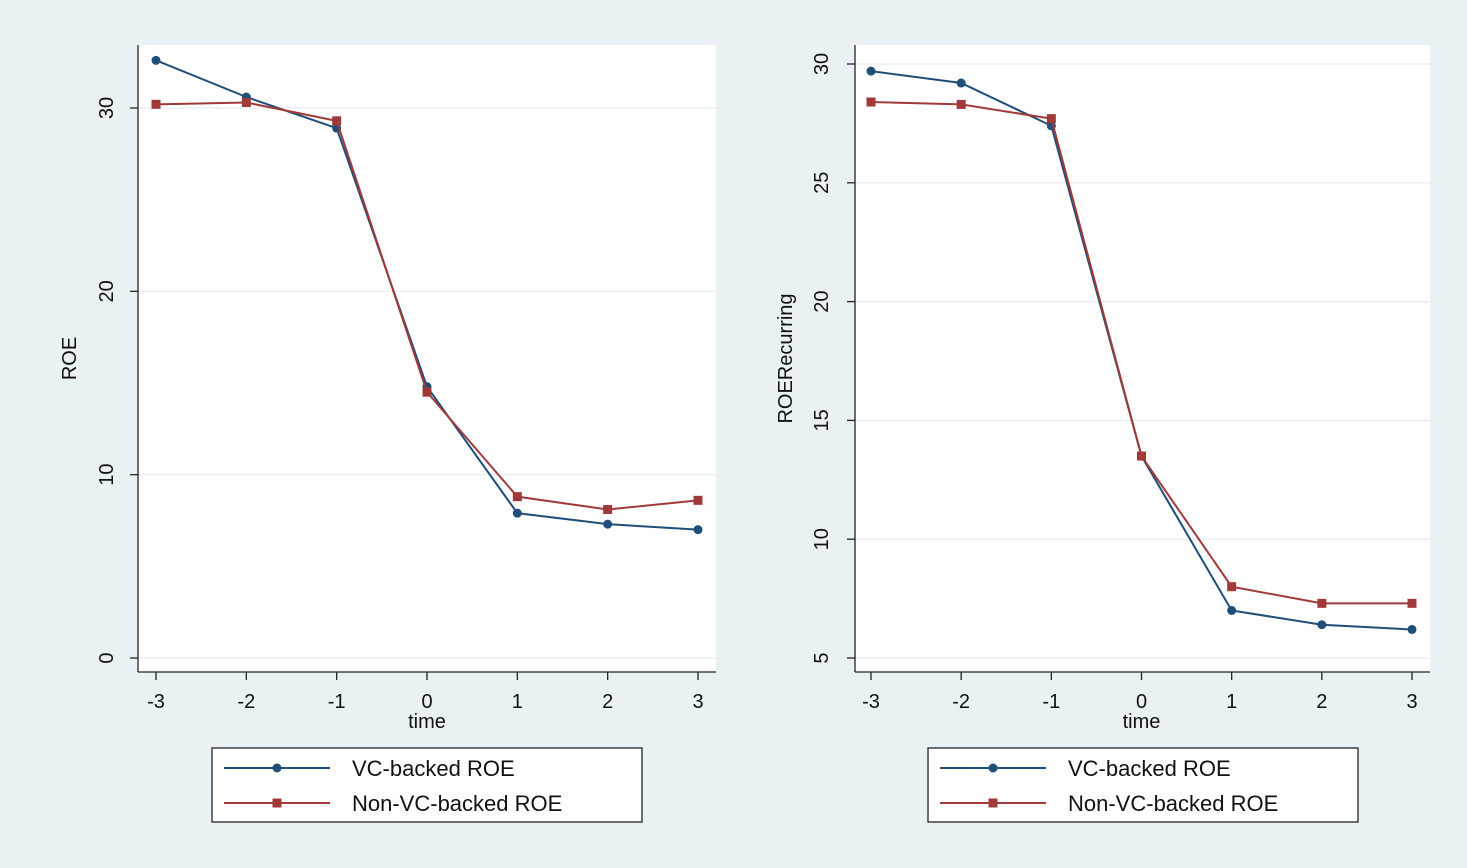 The image size is (1467, 868). I want to click on y-tick-label: 15, so click(822, 420).